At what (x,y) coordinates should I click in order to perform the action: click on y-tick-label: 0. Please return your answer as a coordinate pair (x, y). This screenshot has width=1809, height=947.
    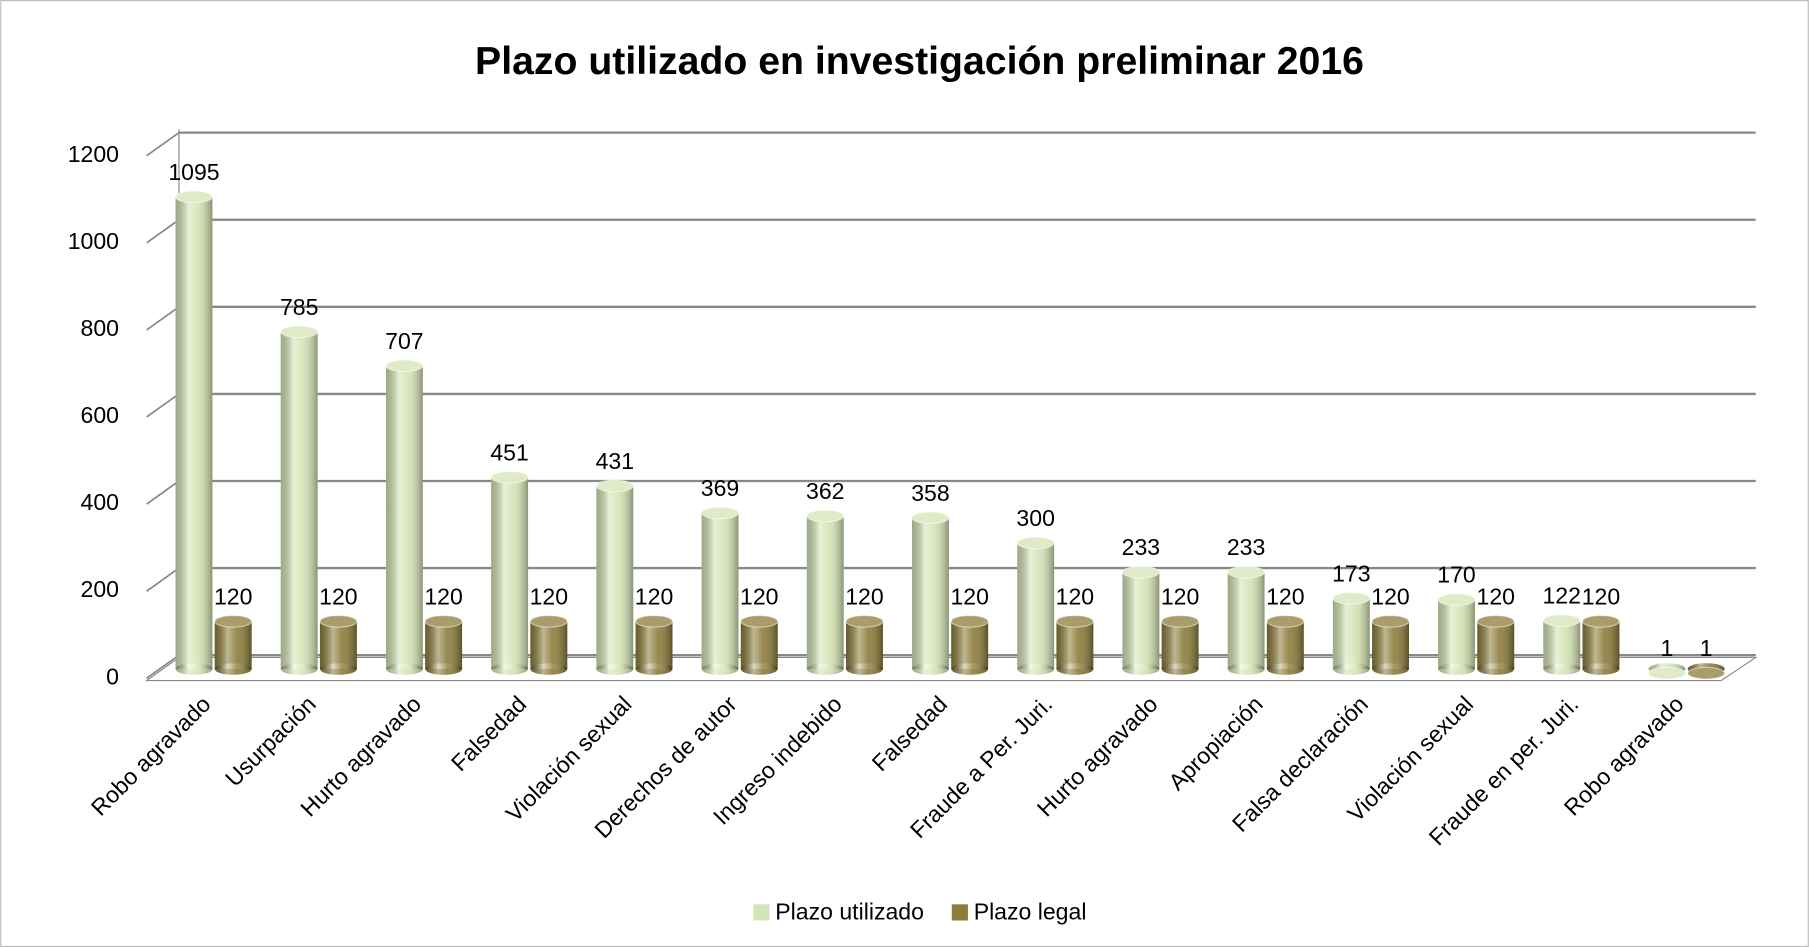
    Looking at the image, I should click on (112, 676).